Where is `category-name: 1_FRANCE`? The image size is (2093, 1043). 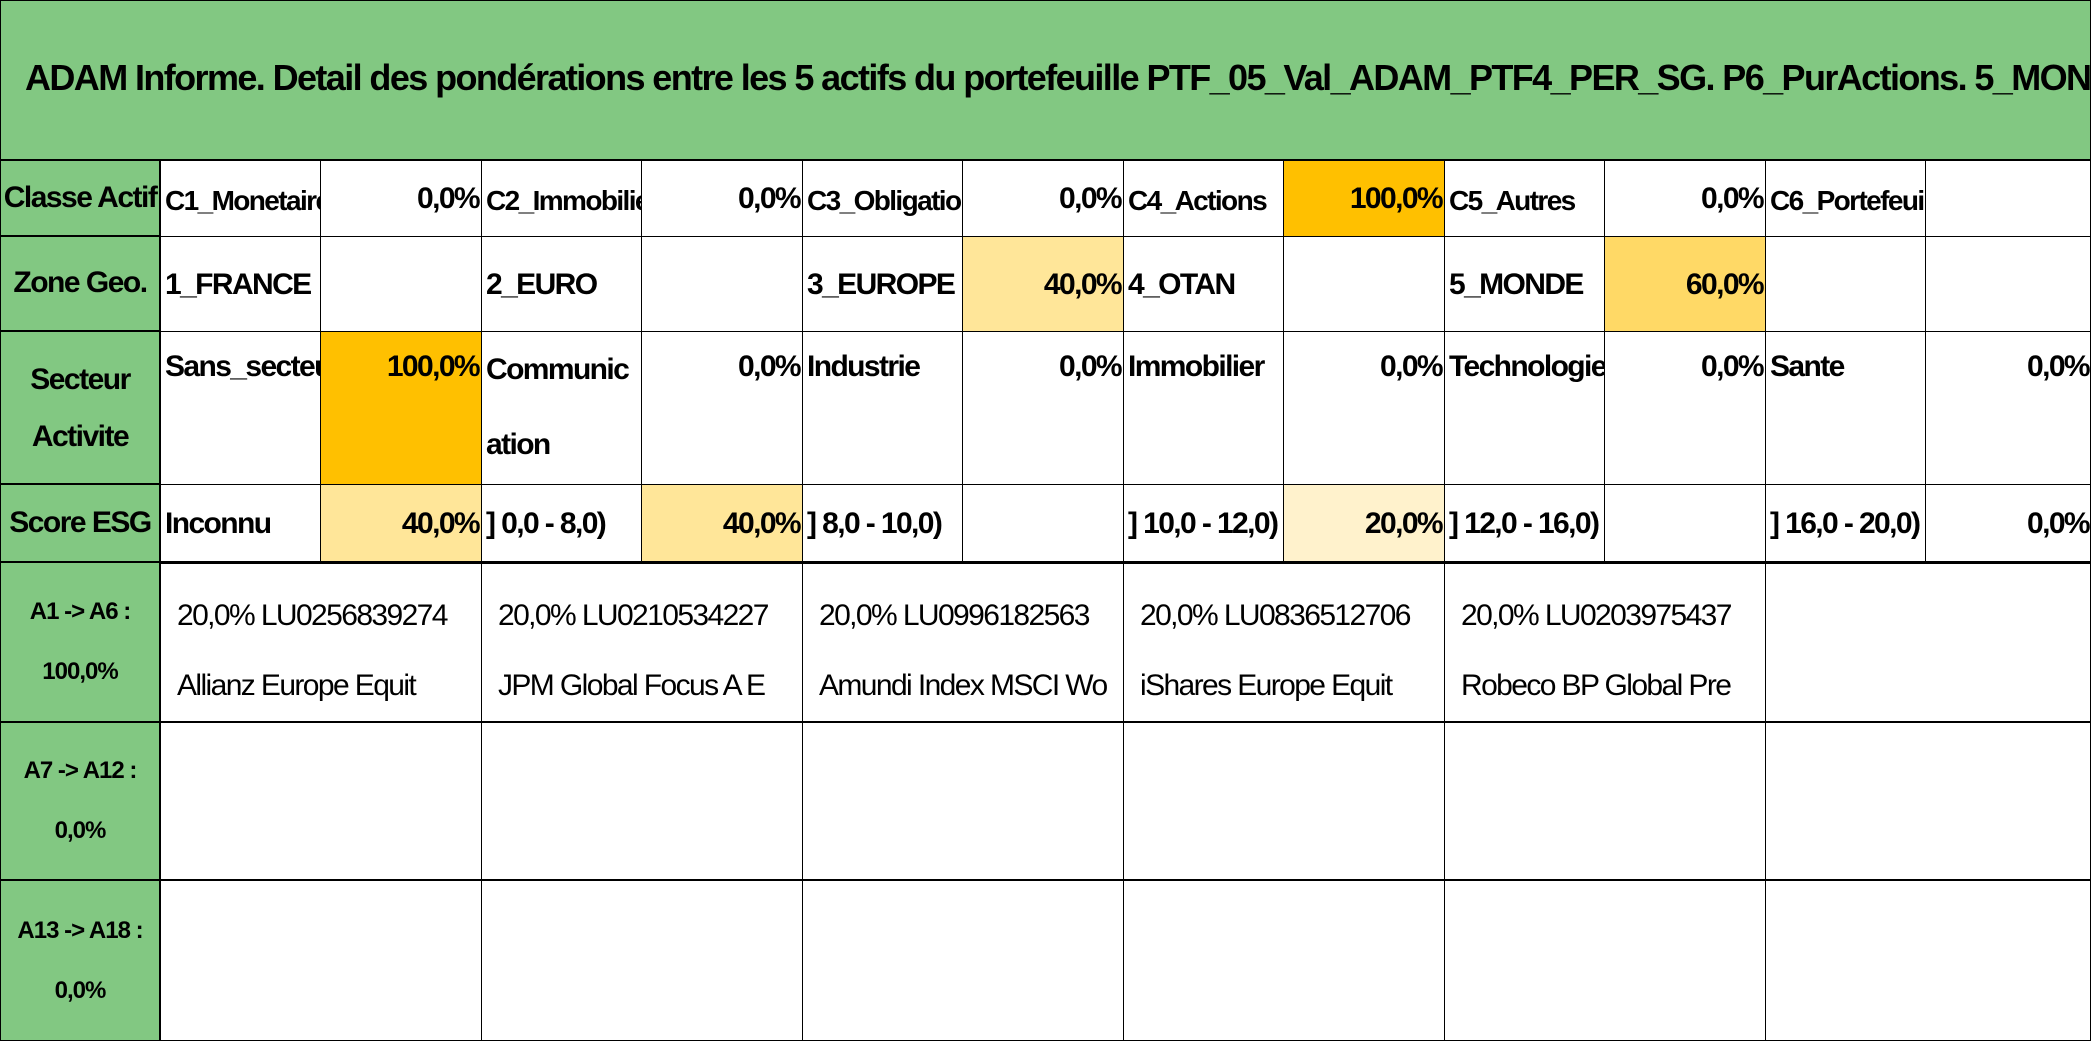
category-name: 1_FRANCE is located at coordinates (241, 284).